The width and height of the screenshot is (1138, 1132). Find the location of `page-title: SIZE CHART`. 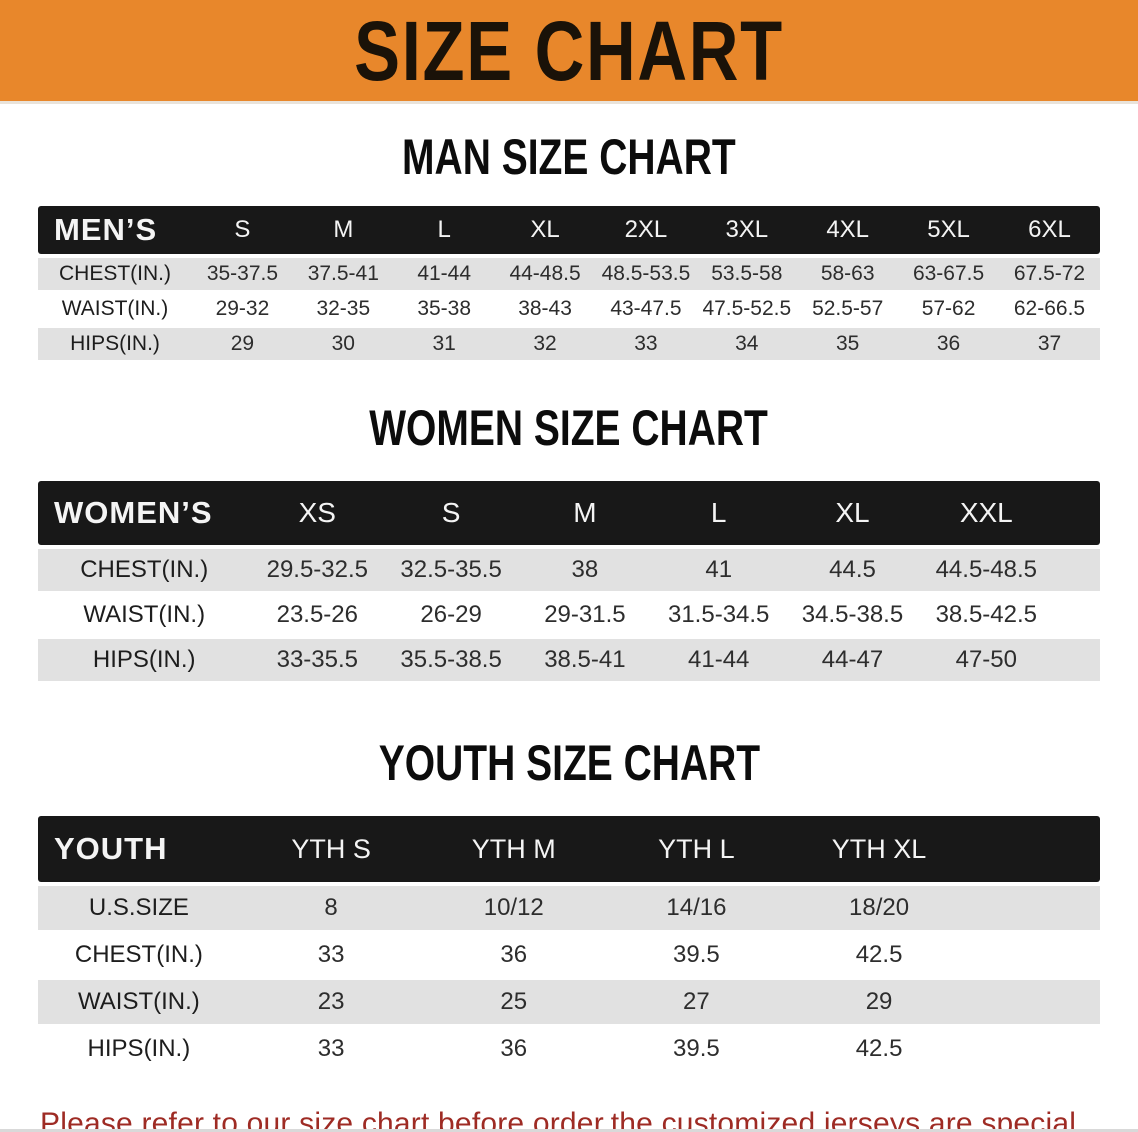

page-title: SIZE CHART is located at coordinates (569, 50).